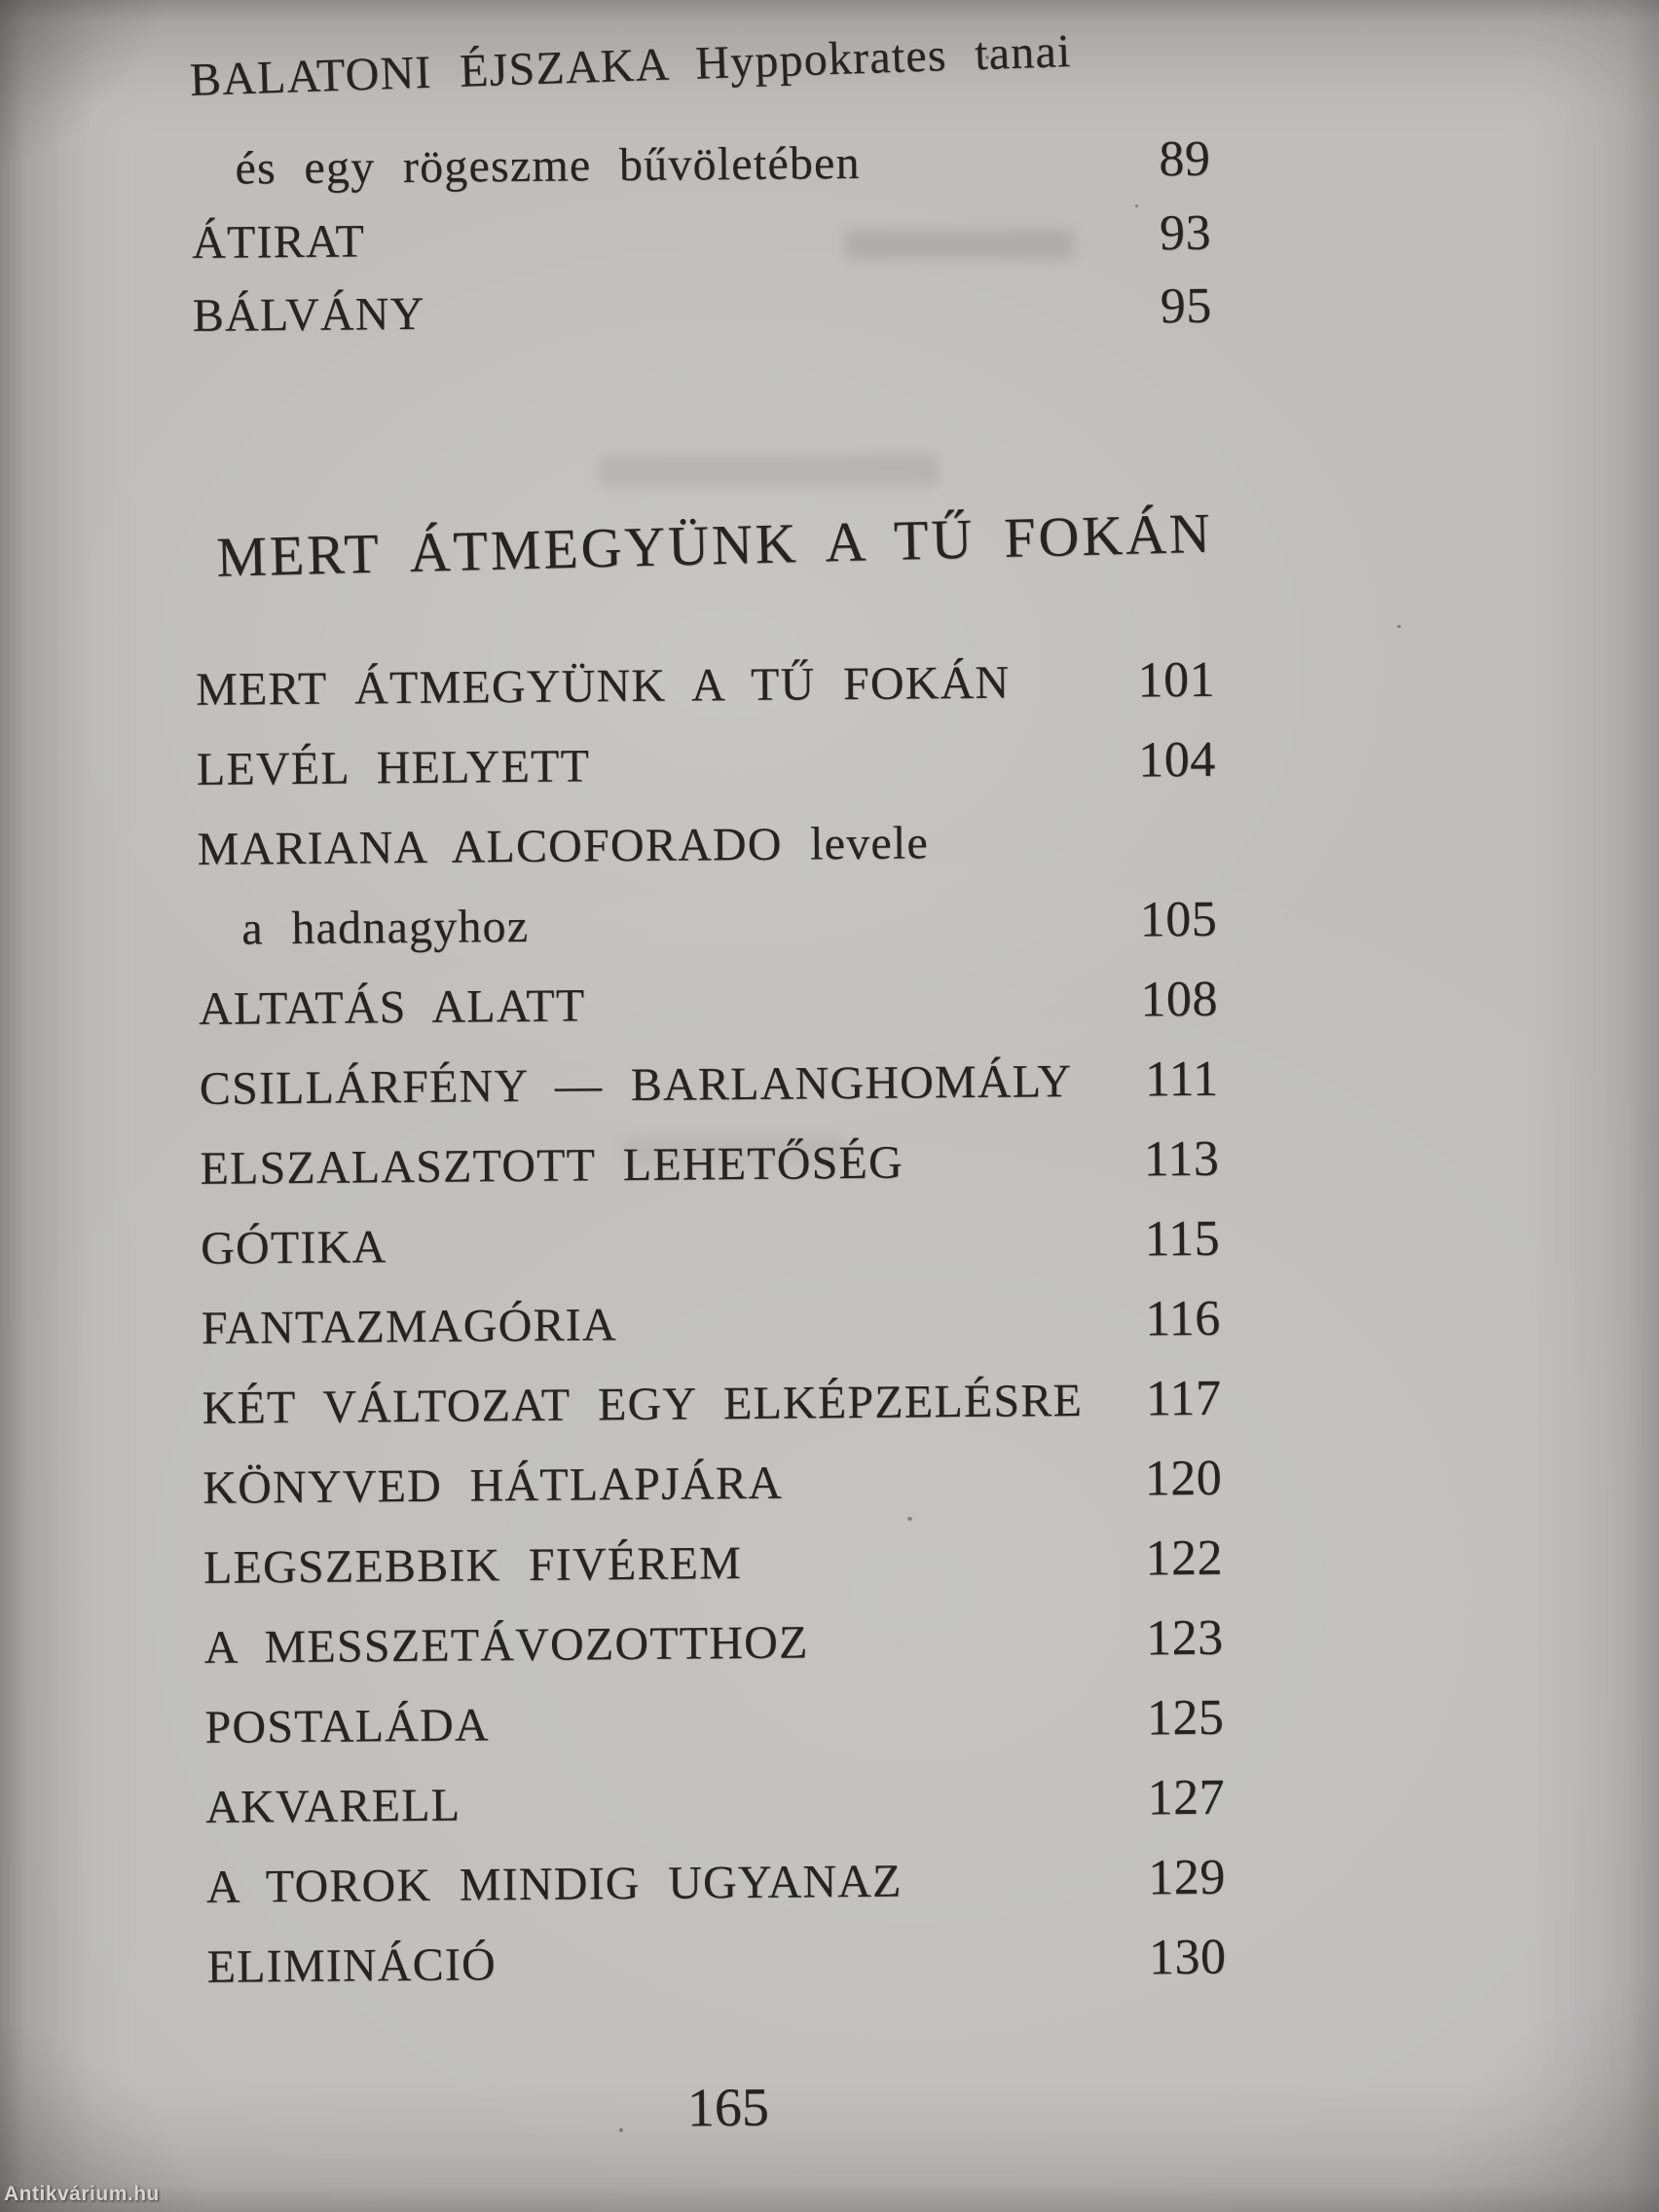  Describe the element at coordinates (493, 1485) in the screenshot. I see `toc-entry-title: KÖNYVED HÁTLAPJÁRA` at that location.